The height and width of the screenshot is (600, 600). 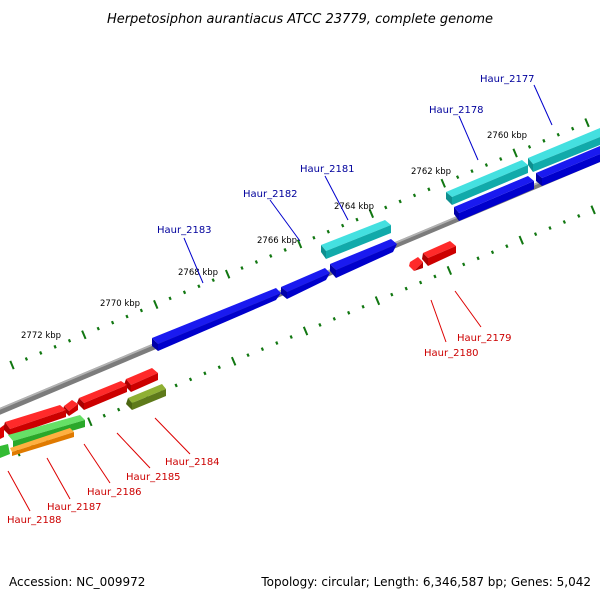 I want to click on gene-label-haur-2179: Haur_2179, so click(x=484, y=338).